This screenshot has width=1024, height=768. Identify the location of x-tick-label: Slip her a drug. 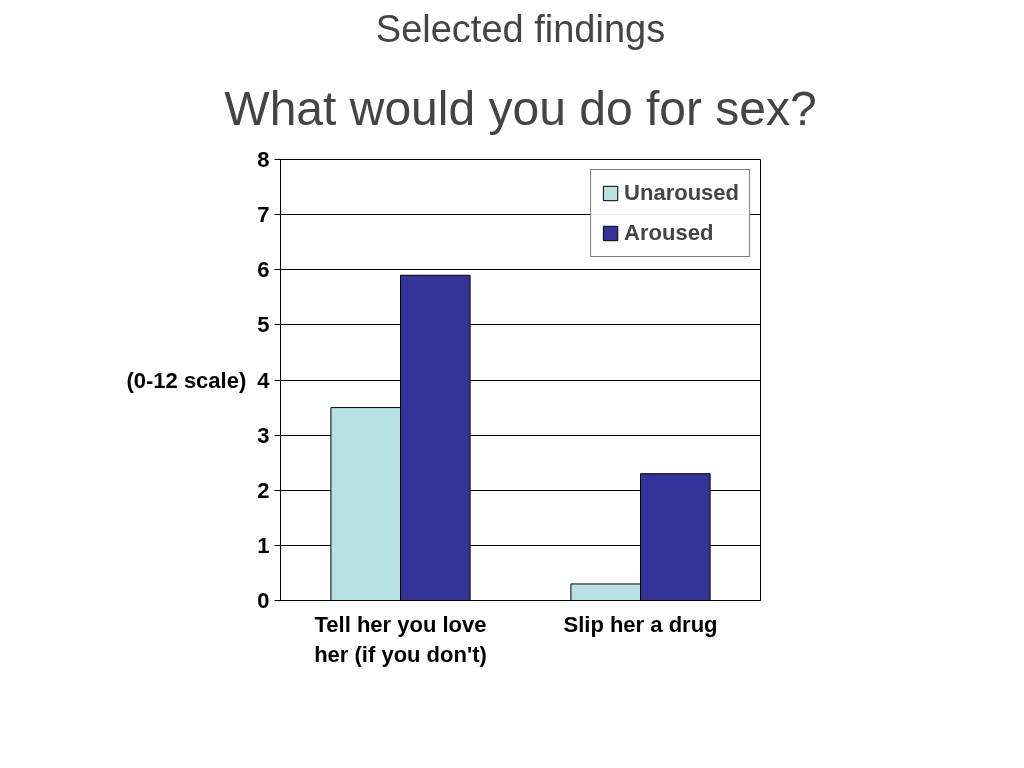
(640, 624).